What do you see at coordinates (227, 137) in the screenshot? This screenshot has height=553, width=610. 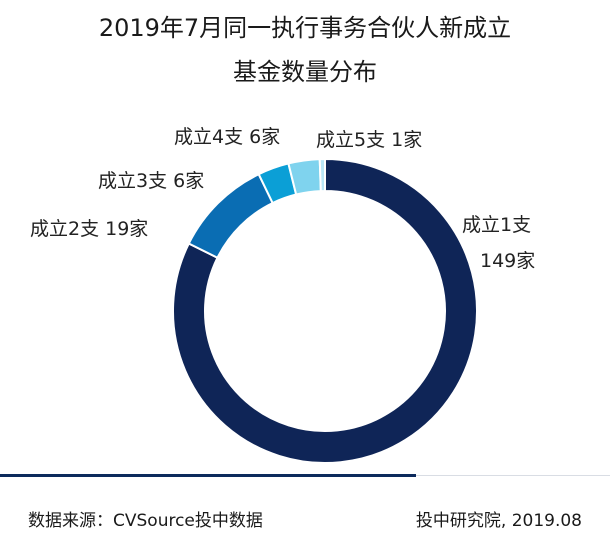 I see `slice-label-4: 成立4支 6家` at bounding box center [227, 137].